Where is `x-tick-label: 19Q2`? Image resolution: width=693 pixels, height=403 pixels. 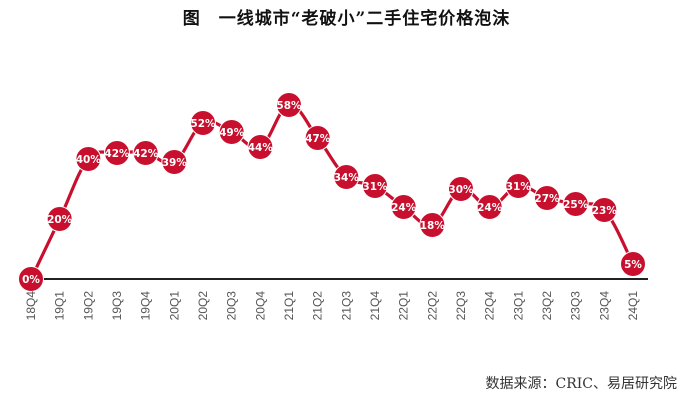 x-tick-label: 19Q2 is located at coordinates (88, 306).